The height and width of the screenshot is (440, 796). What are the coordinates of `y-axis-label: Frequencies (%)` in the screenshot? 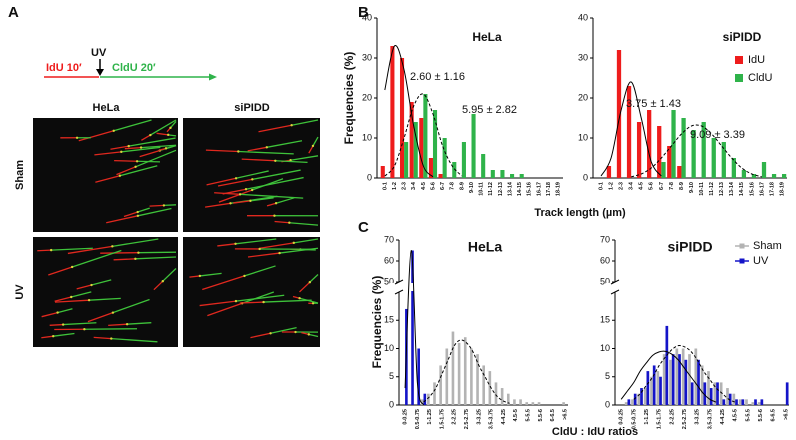 It's located at (349, 98).